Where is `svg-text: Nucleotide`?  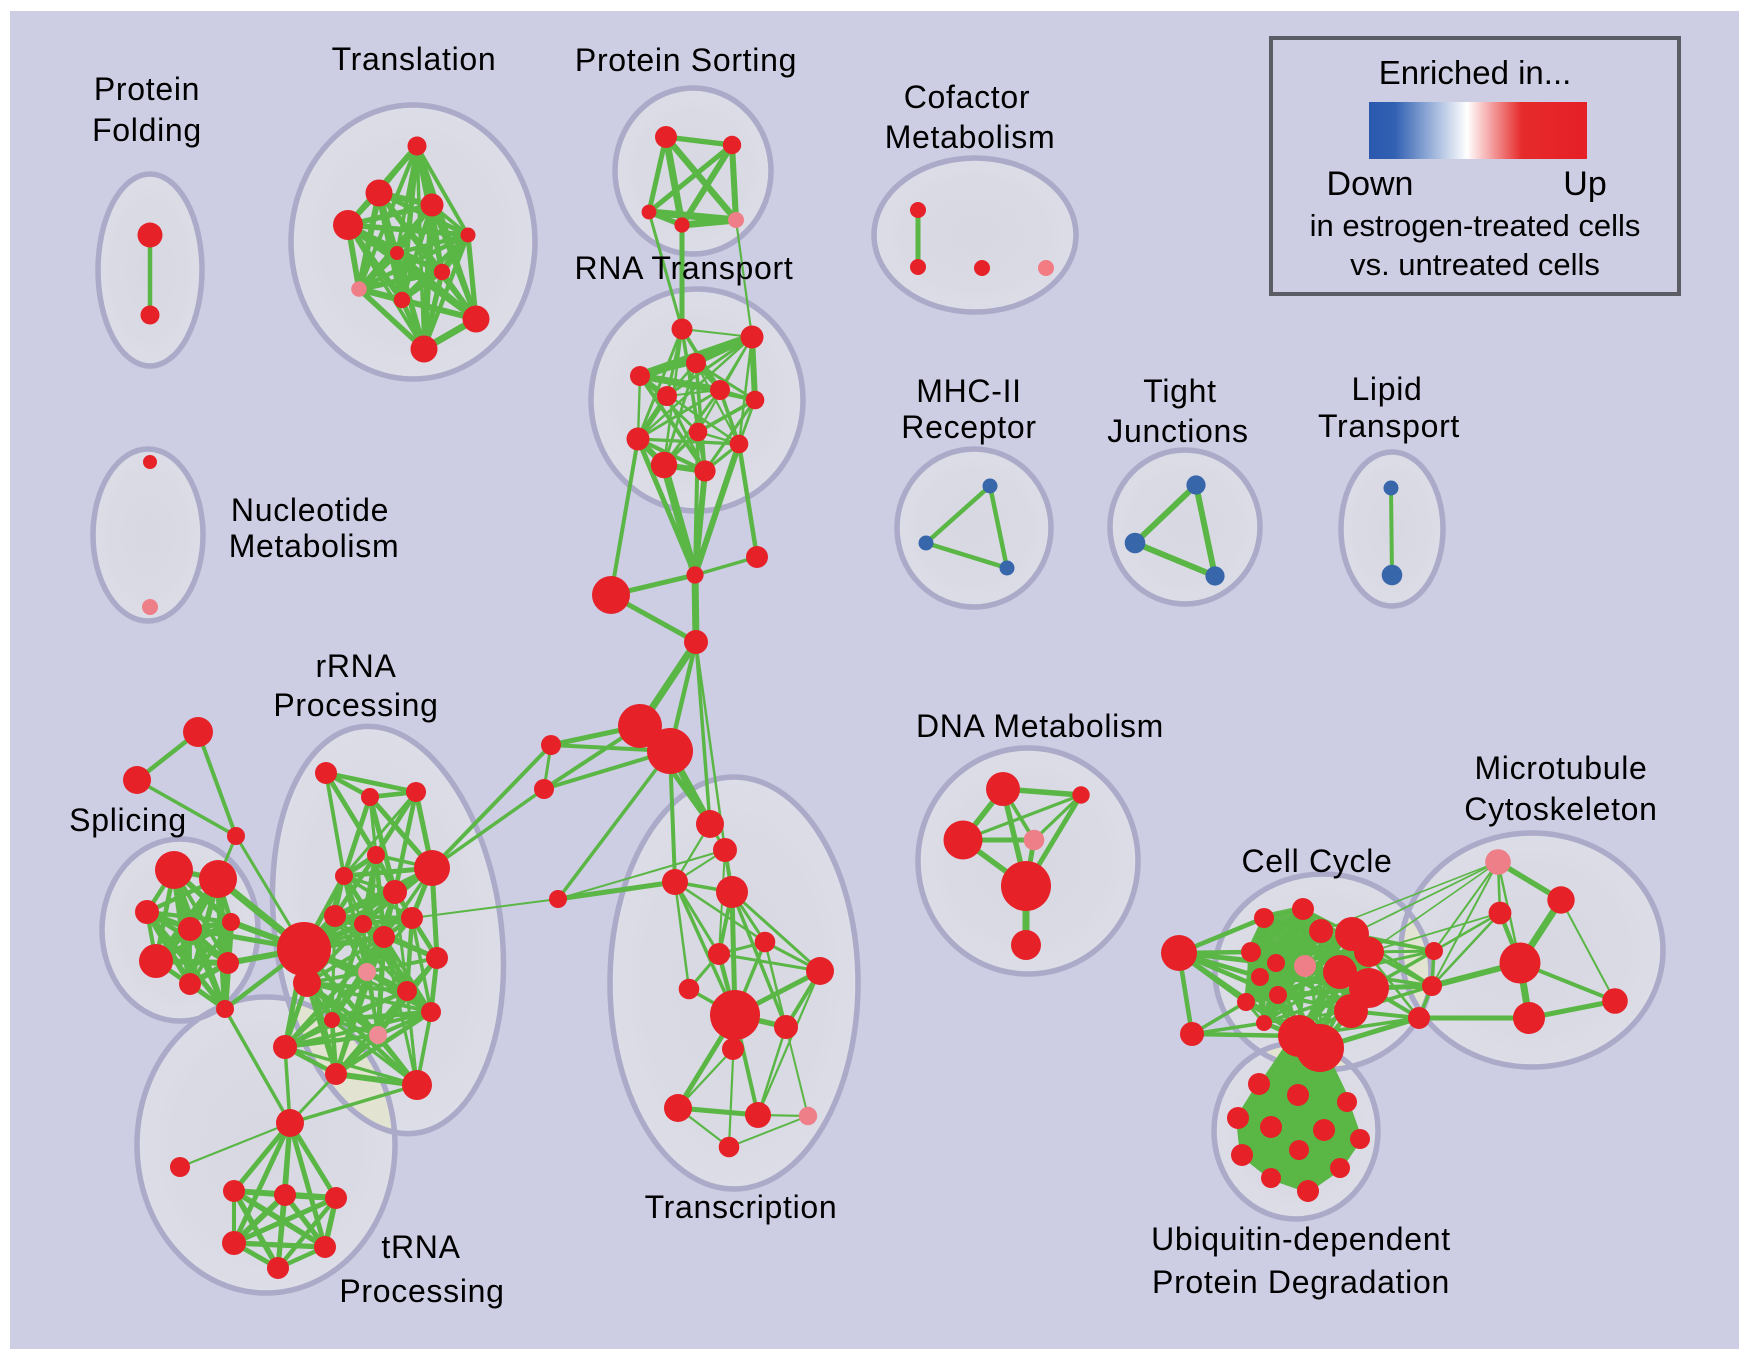
svg-text: Nucleotide is located at coordinates (310, 510).